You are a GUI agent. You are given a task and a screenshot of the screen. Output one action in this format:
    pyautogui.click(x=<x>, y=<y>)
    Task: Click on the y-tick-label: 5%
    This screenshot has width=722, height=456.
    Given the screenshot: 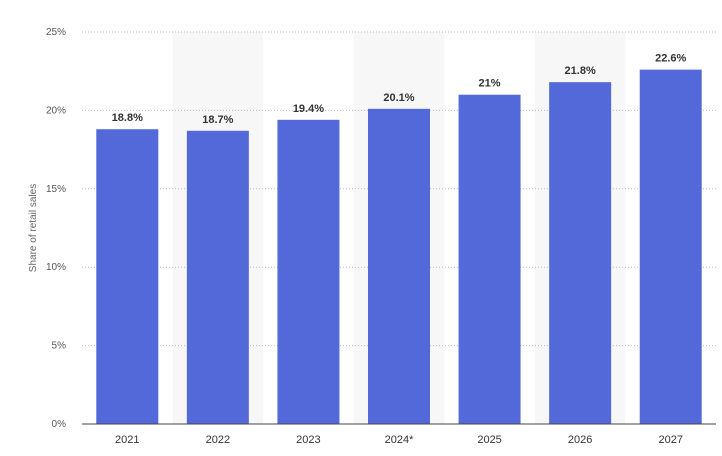 What is the action you would take?
    pyautogui.click(x=59, y=346)
    